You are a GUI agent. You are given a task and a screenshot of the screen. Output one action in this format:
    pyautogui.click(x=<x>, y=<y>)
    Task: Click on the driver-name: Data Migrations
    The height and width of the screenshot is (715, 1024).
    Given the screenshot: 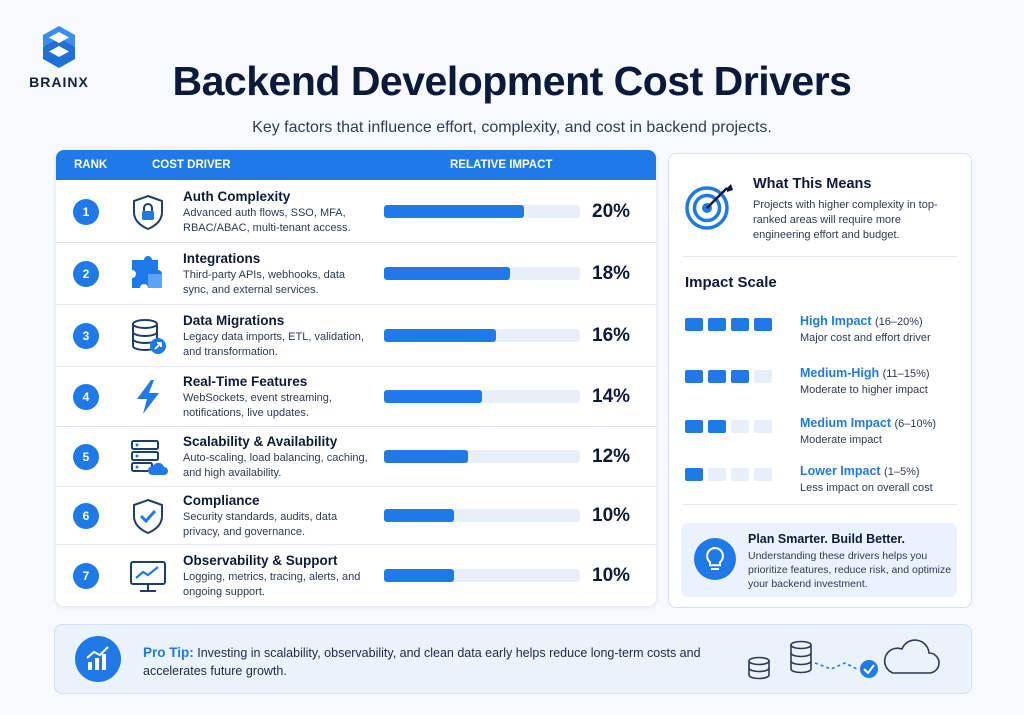 What is the action you would take?
    pyautogui.click(x=234, y=320)
    